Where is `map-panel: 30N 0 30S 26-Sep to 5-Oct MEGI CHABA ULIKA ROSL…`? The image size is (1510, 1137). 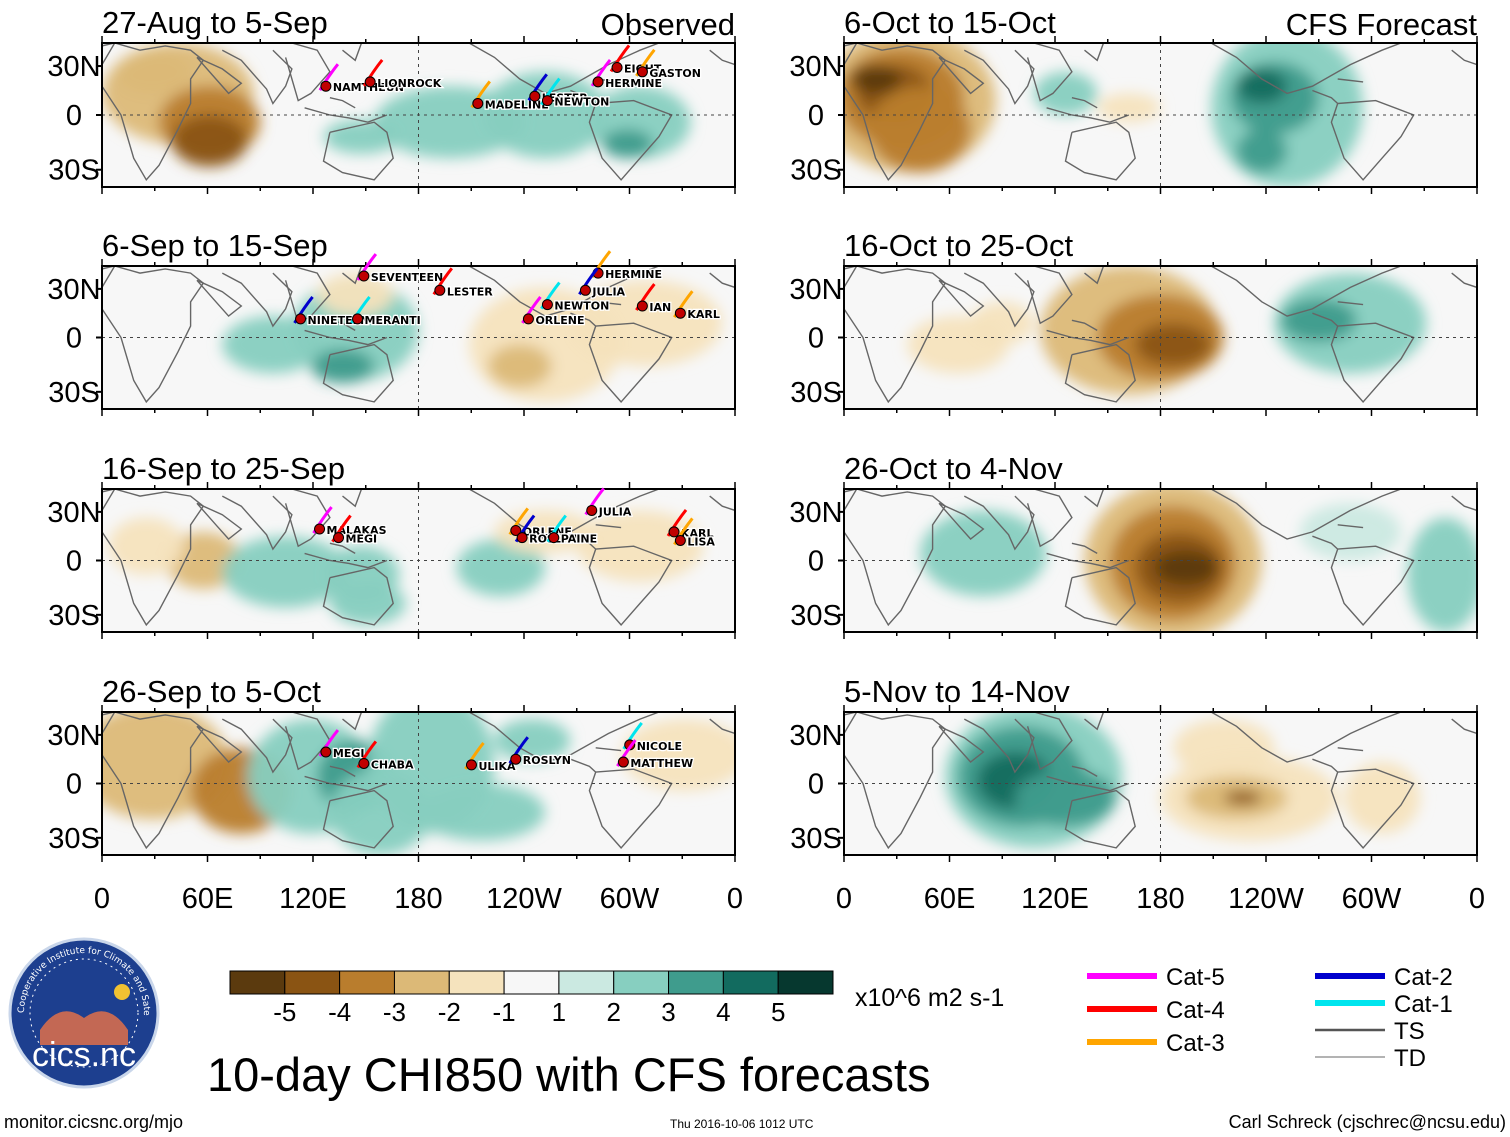 map-panel: 30N 0 30S 26-Sep to 5-Oct MEGI CHABA ULIKA ROSL… is located at coordinates (391, 768).